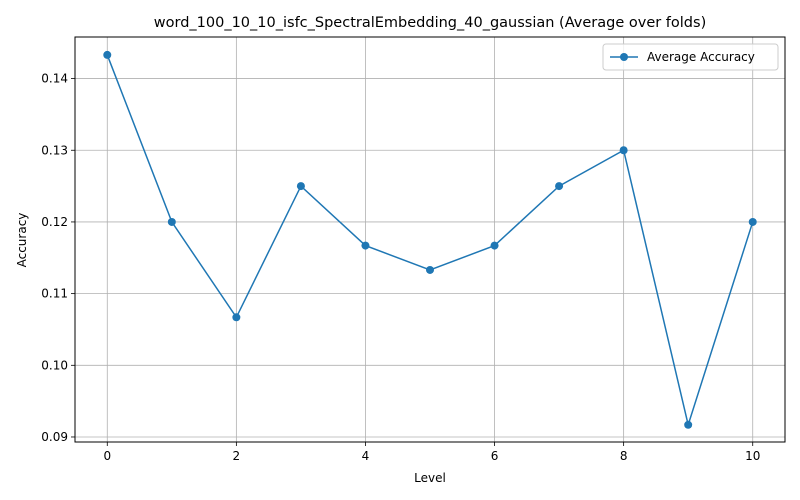 The width and height of the screenshot is (800, 500). Describe the element at coordinates (107, 456) in the screenshot. I see `x-tick-label: 0` at that location.